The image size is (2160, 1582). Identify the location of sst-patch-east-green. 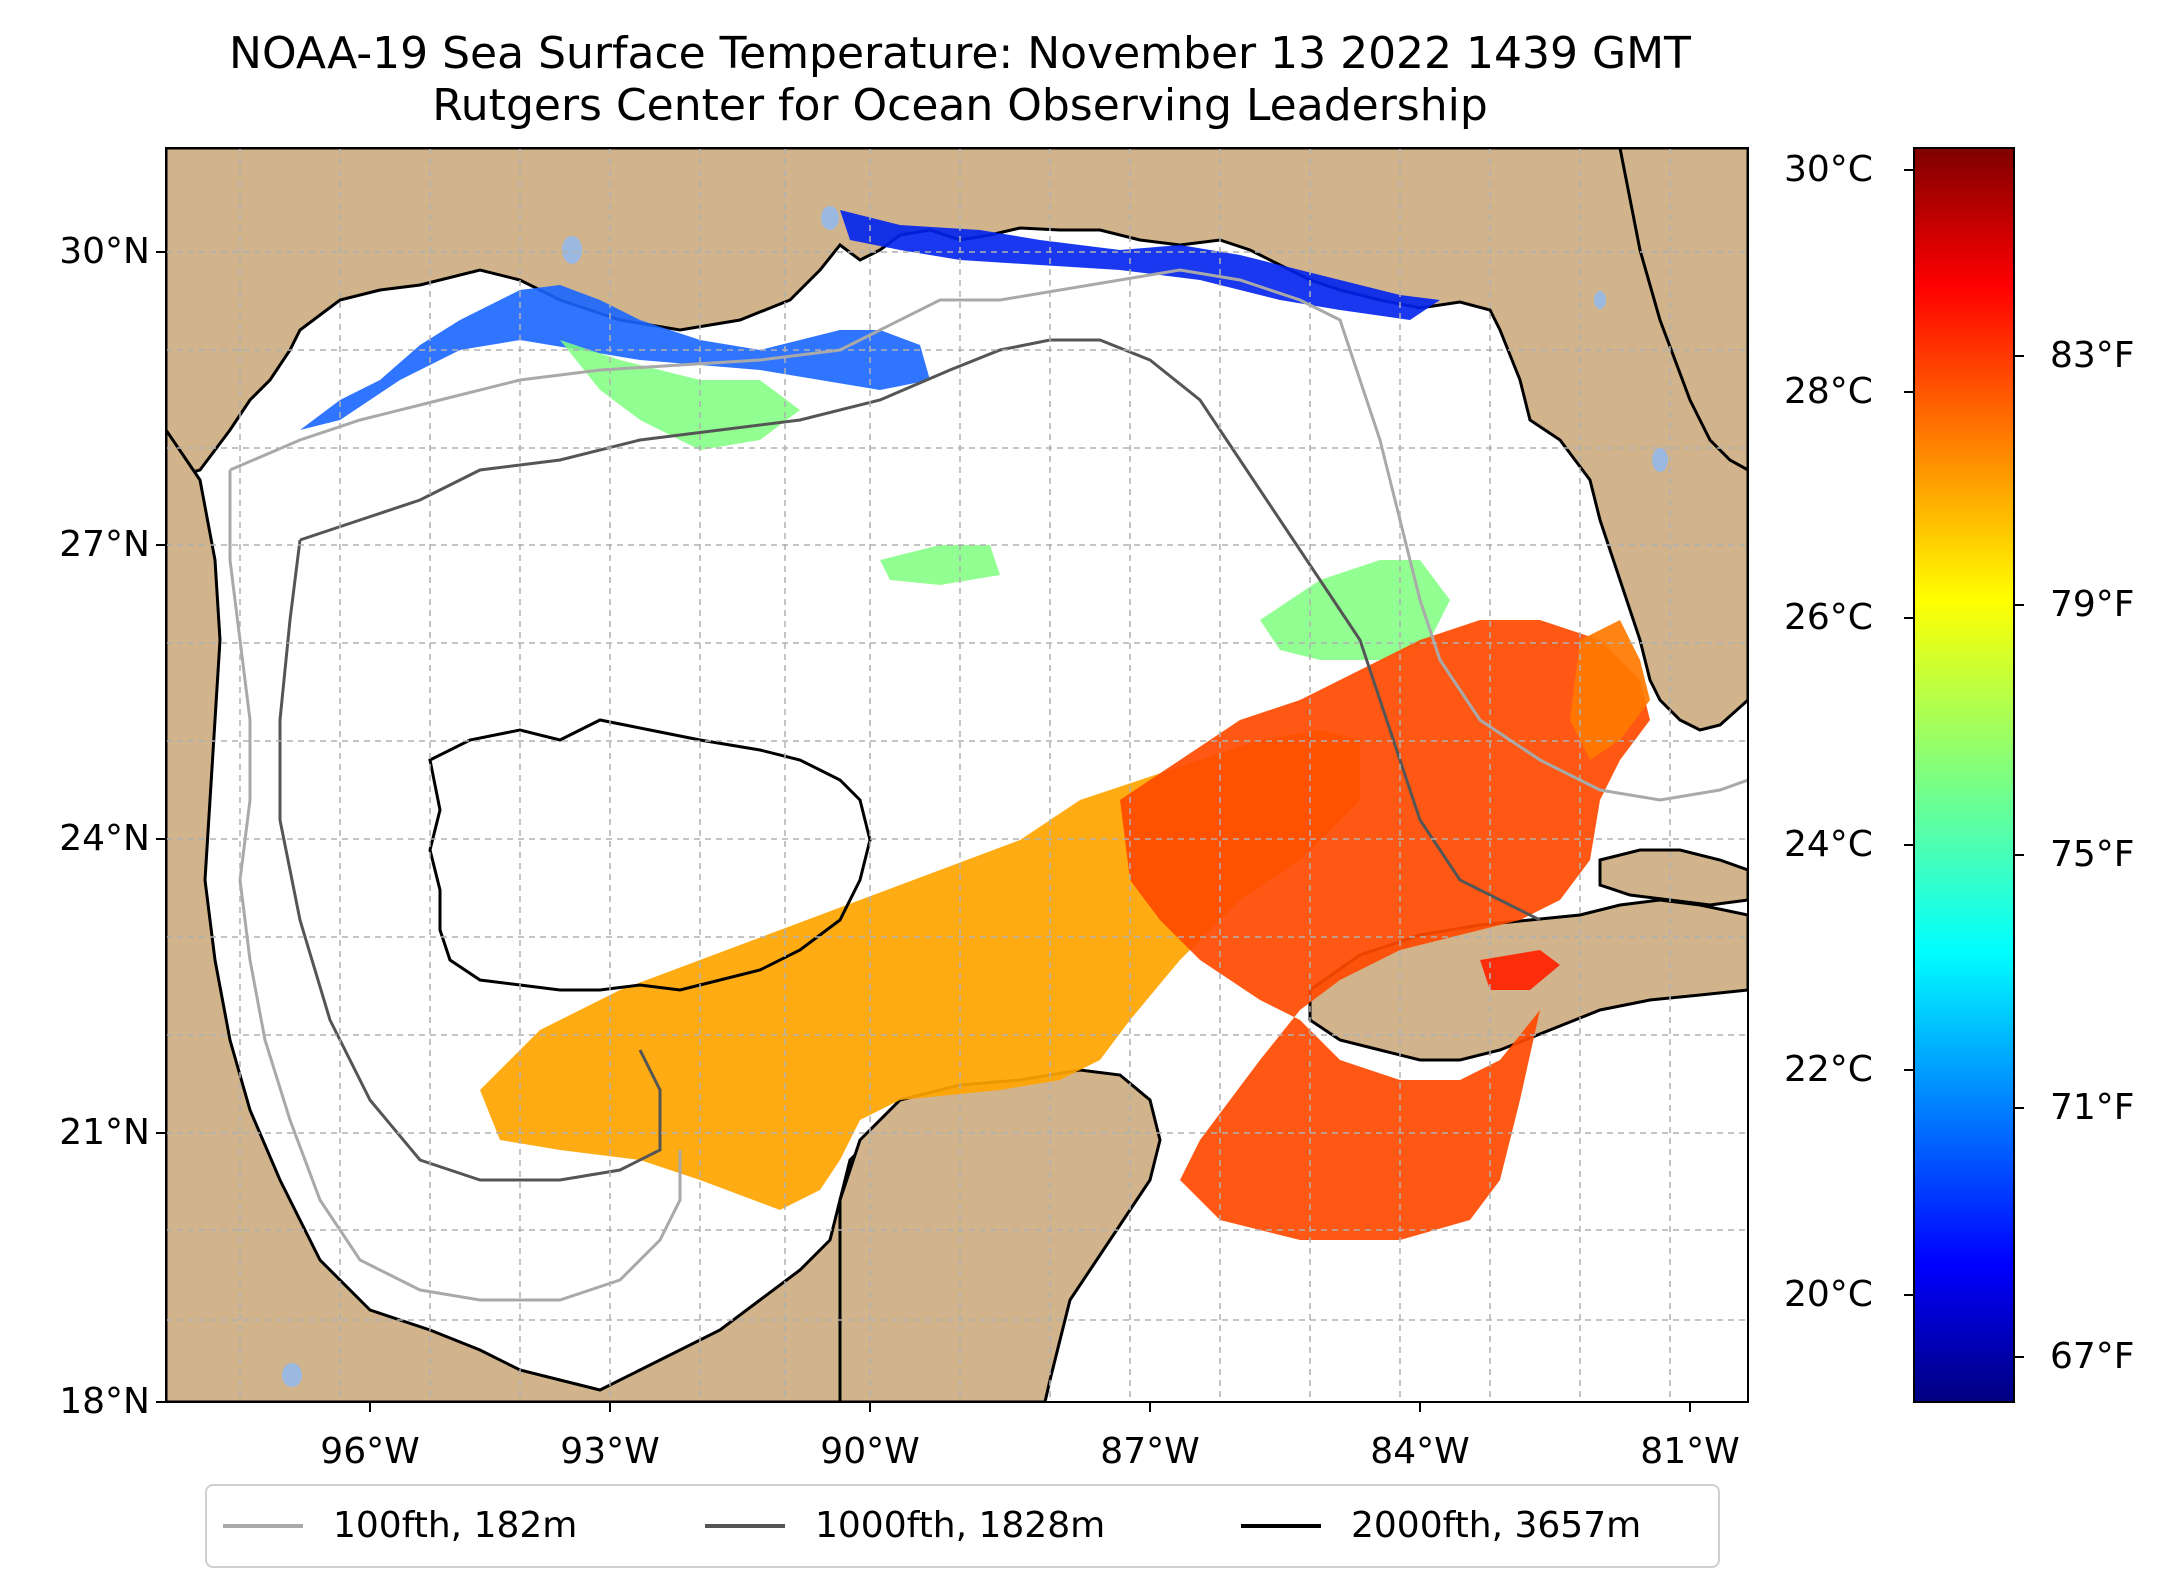
(1355, 610).